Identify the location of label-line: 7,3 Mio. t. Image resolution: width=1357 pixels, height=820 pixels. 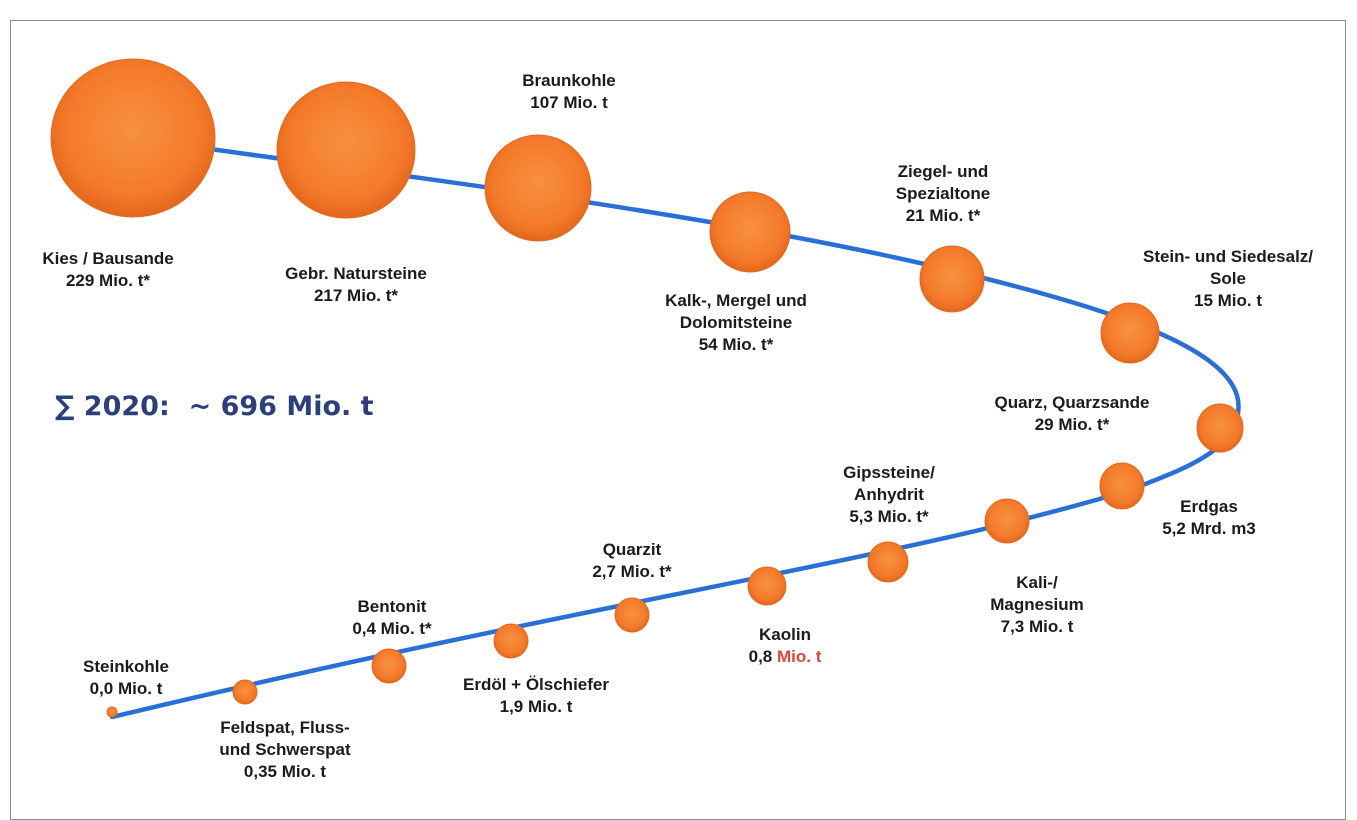
(1037, 626).